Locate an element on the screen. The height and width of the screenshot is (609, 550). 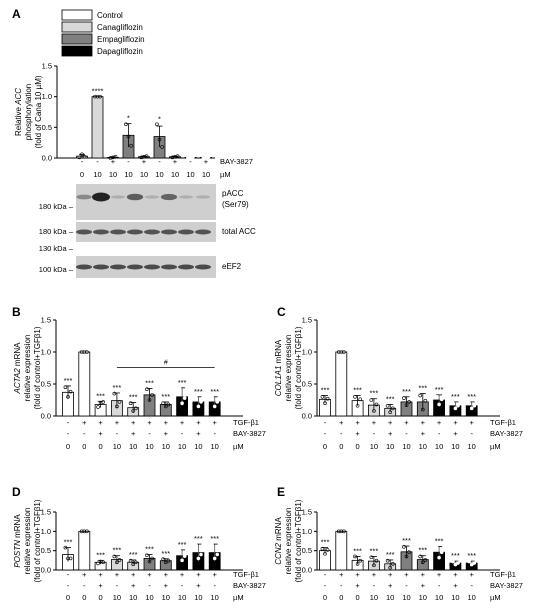
panel-letter-b: B is located at coordinates (16, 312).